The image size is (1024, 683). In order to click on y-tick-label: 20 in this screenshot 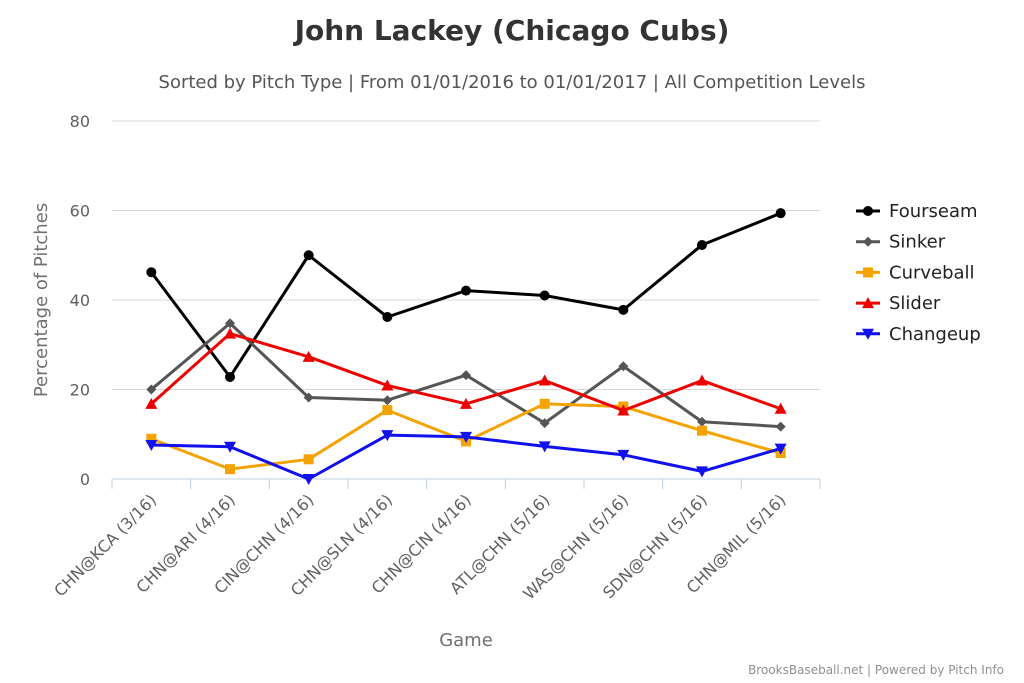, I will do `click(80, 390)`.